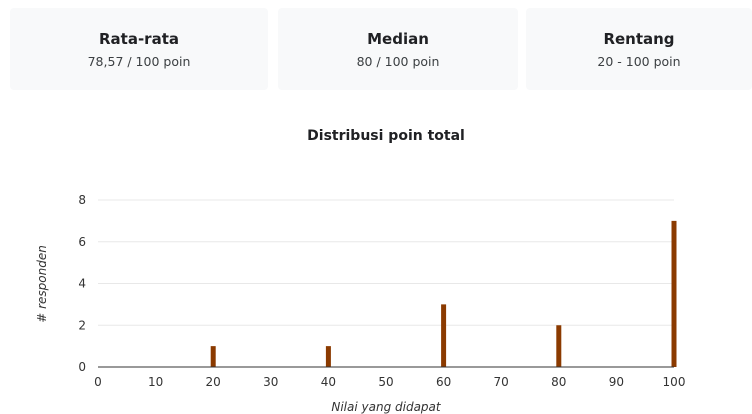 This screenshot has height=414, width=752. I want to click on stat-value-range: 20 - 100 poin, so click(639, 61).